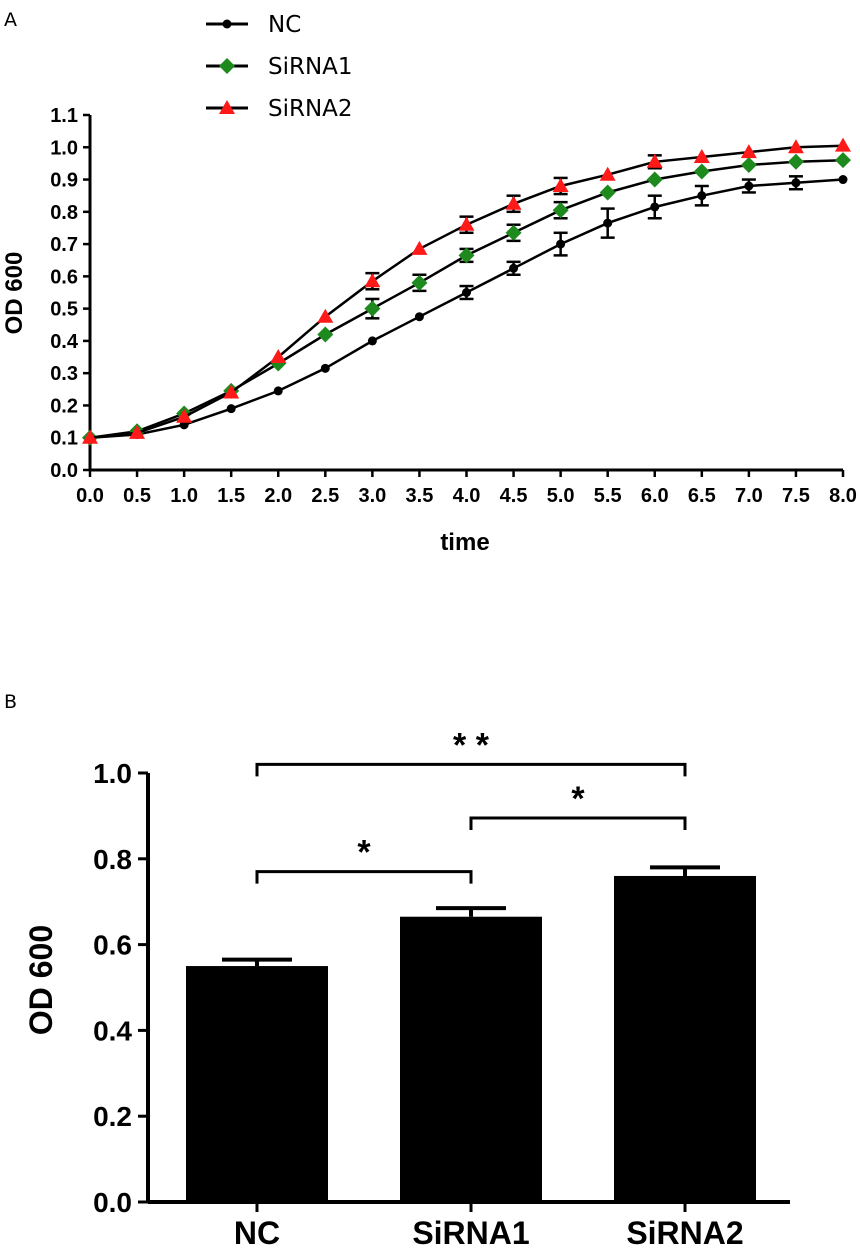 The height and width of the screenshot is (1249, 860). I want to click on x-tick-label: 2.5, so click(325, 496).